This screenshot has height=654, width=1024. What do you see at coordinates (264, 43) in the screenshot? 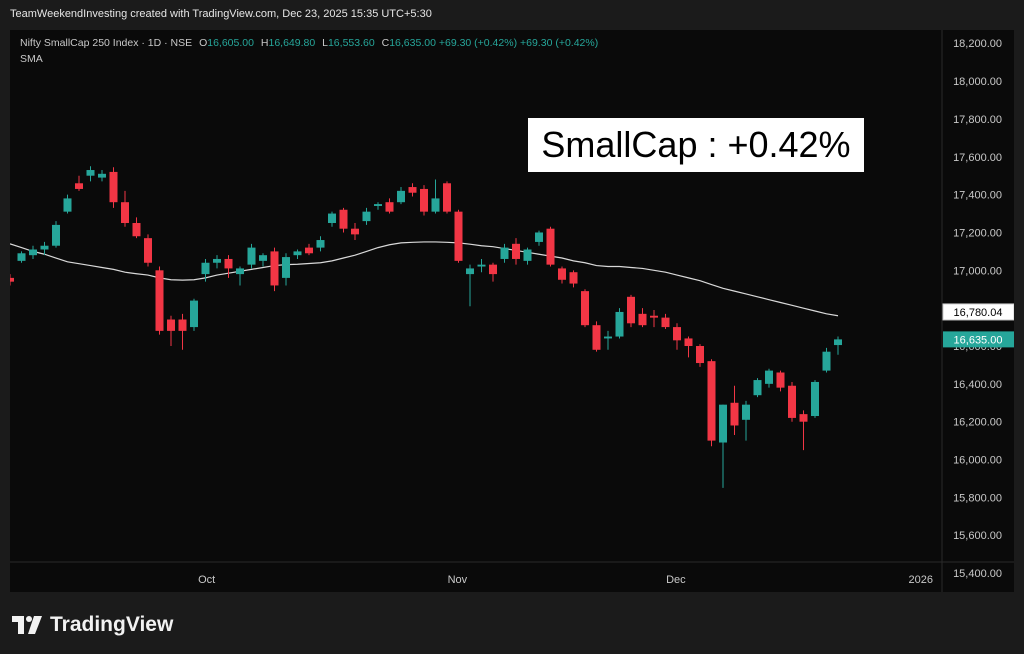
I see `high-label: H` at bounding box center [264, 43].